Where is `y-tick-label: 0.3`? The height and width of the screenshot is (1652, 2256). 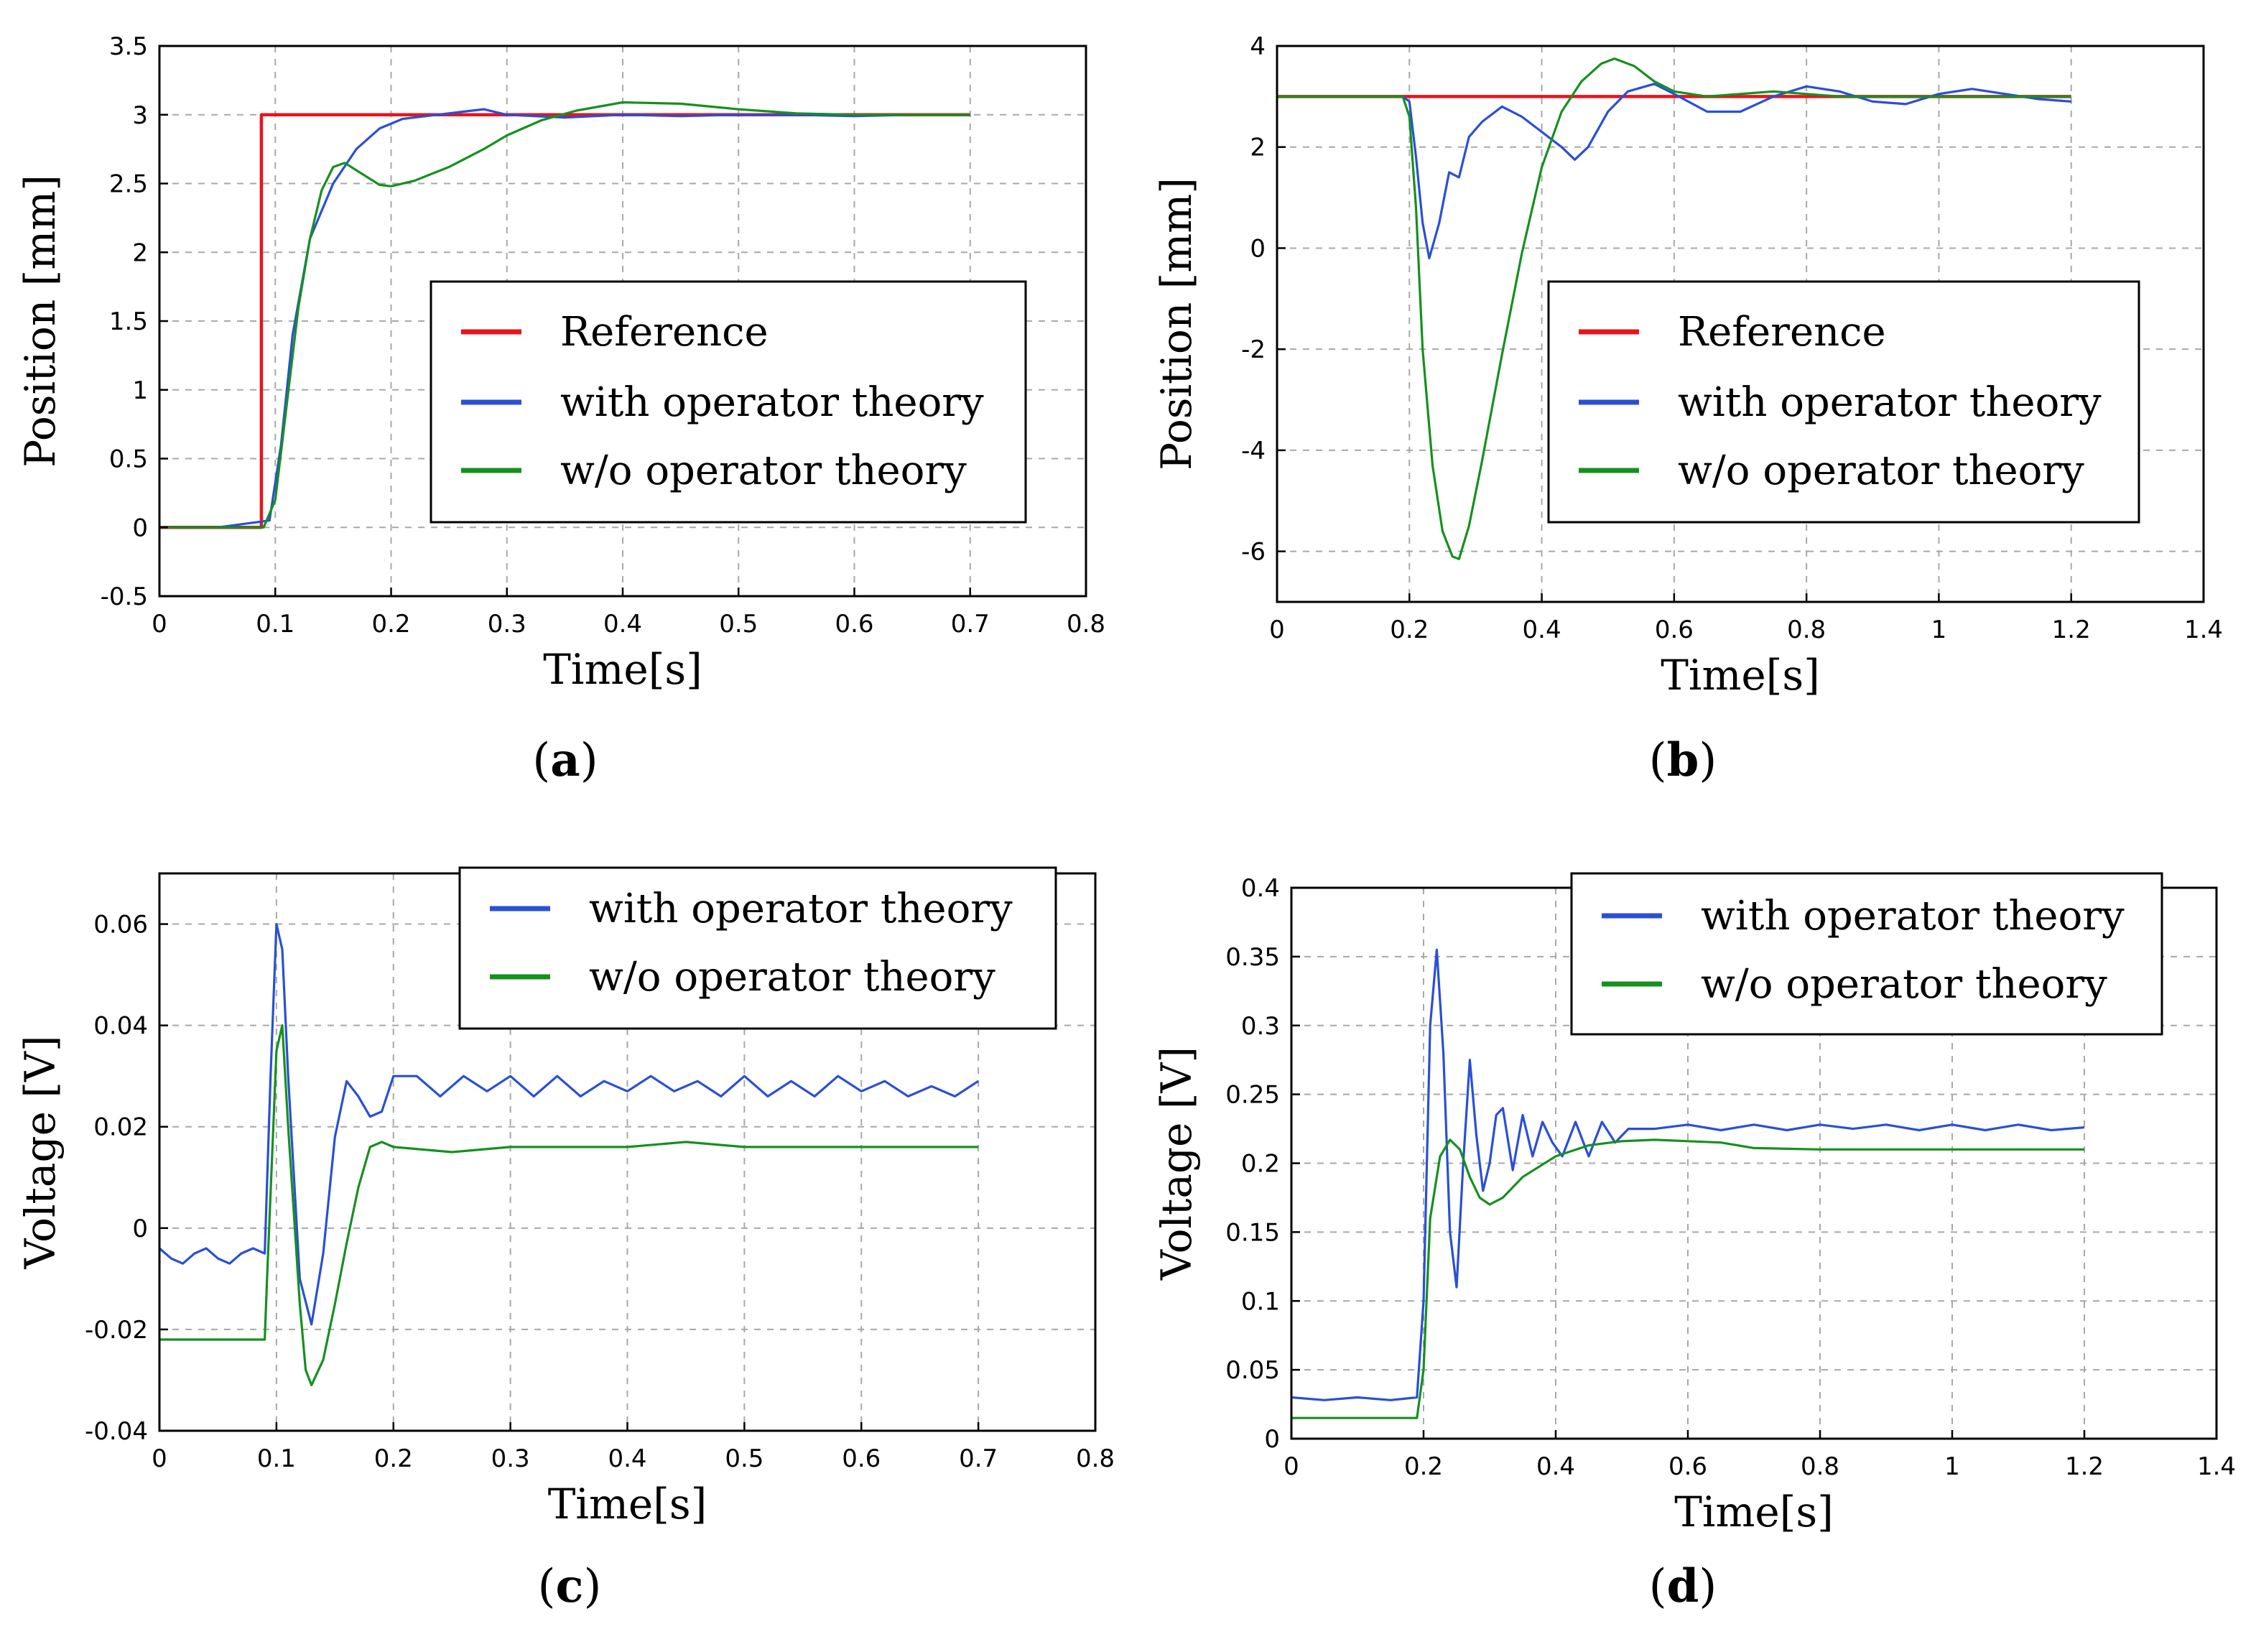
y-tick-label: 0.3 is located at coordinates (1260, 1027).